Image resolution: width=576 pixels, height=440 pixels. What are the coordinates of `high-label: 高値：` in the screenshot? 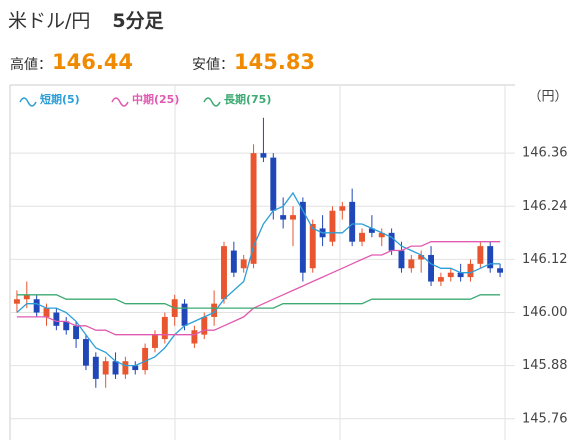 It's located at (31, 65).